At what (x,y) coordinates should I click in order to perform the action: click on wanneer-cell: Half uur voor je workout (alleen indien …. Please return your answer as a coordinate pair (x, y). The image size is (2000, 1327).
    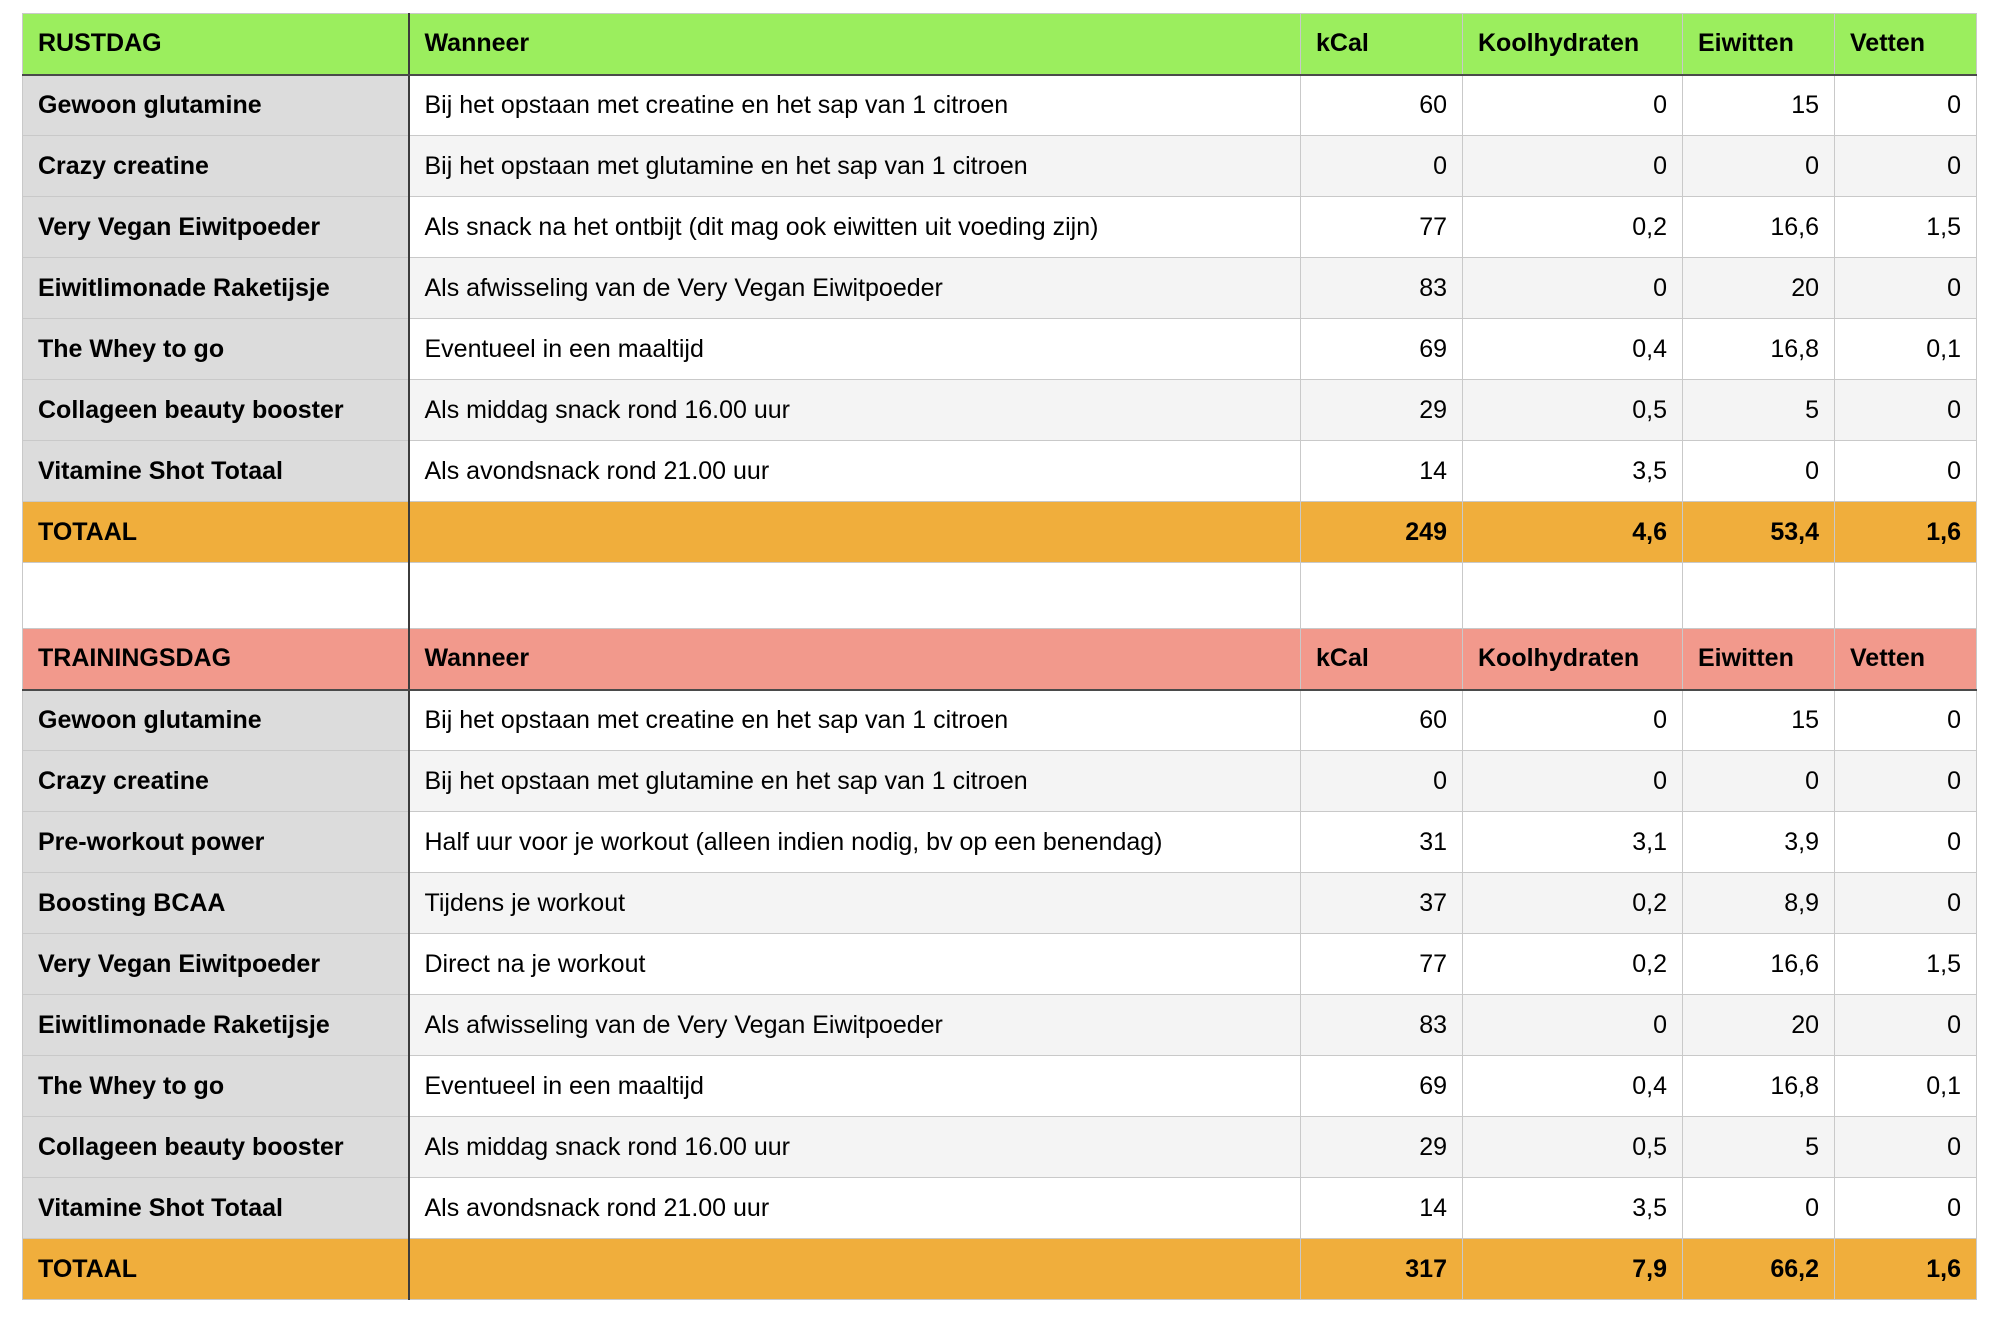
    Looking at the image, I should click on (854, 842).